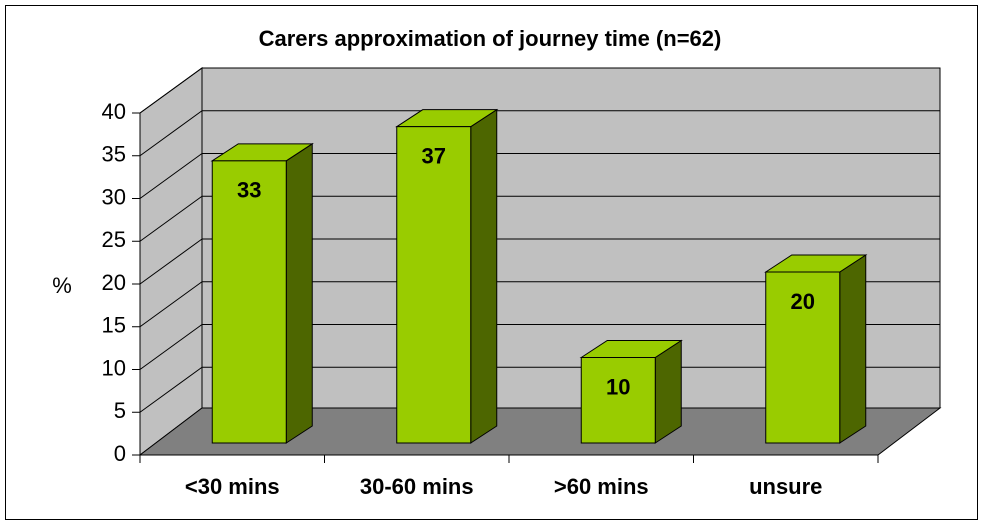  What do you see at coordinates (601, 486) in the screenshot?
I see `x-tick-label: >60 mins` at bounding box center [601, 486].